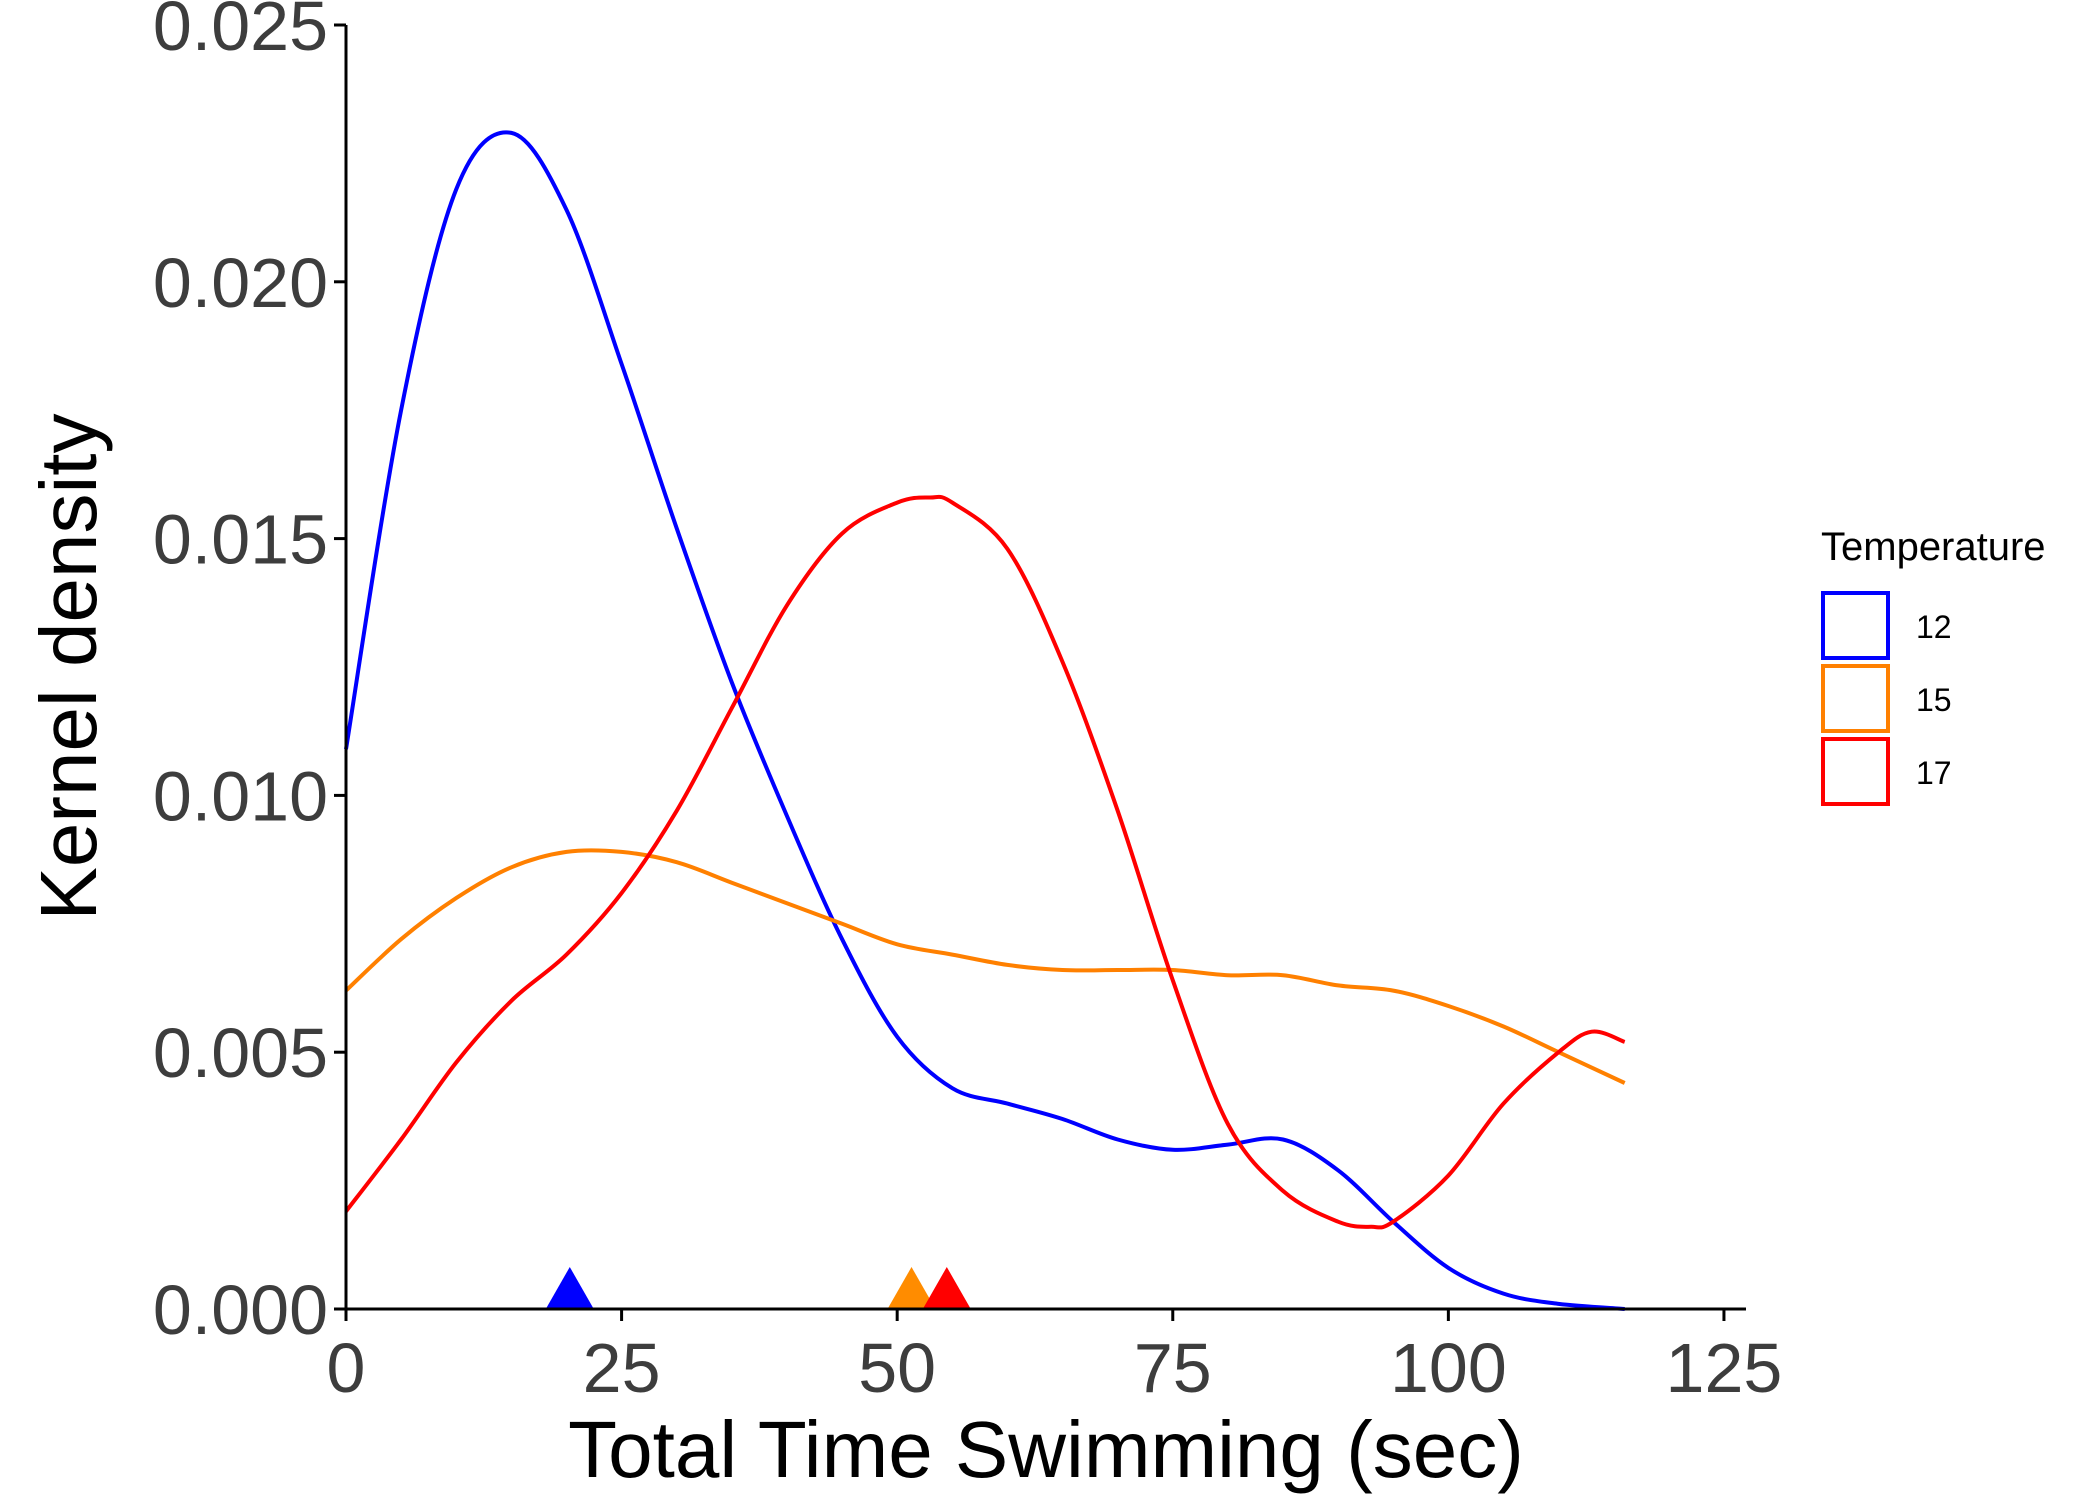 The height and width of the screenshot is (1500, 2100). What do you see at coordinates (1046, 1449) in the screenshot?
I see `x-axis-title: Total Time Swimming (sec)` at bounding box center [1046, 1449].